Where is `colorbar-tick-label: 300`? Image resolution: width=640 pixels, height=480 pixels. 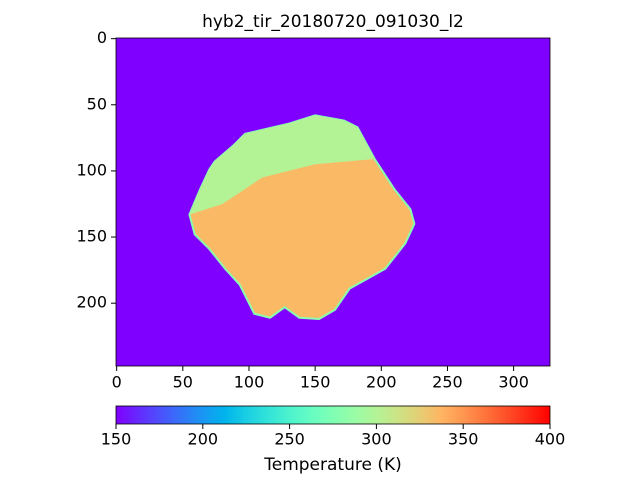 colorbar-tick-label: 300 is located at coordinates (376, 439).